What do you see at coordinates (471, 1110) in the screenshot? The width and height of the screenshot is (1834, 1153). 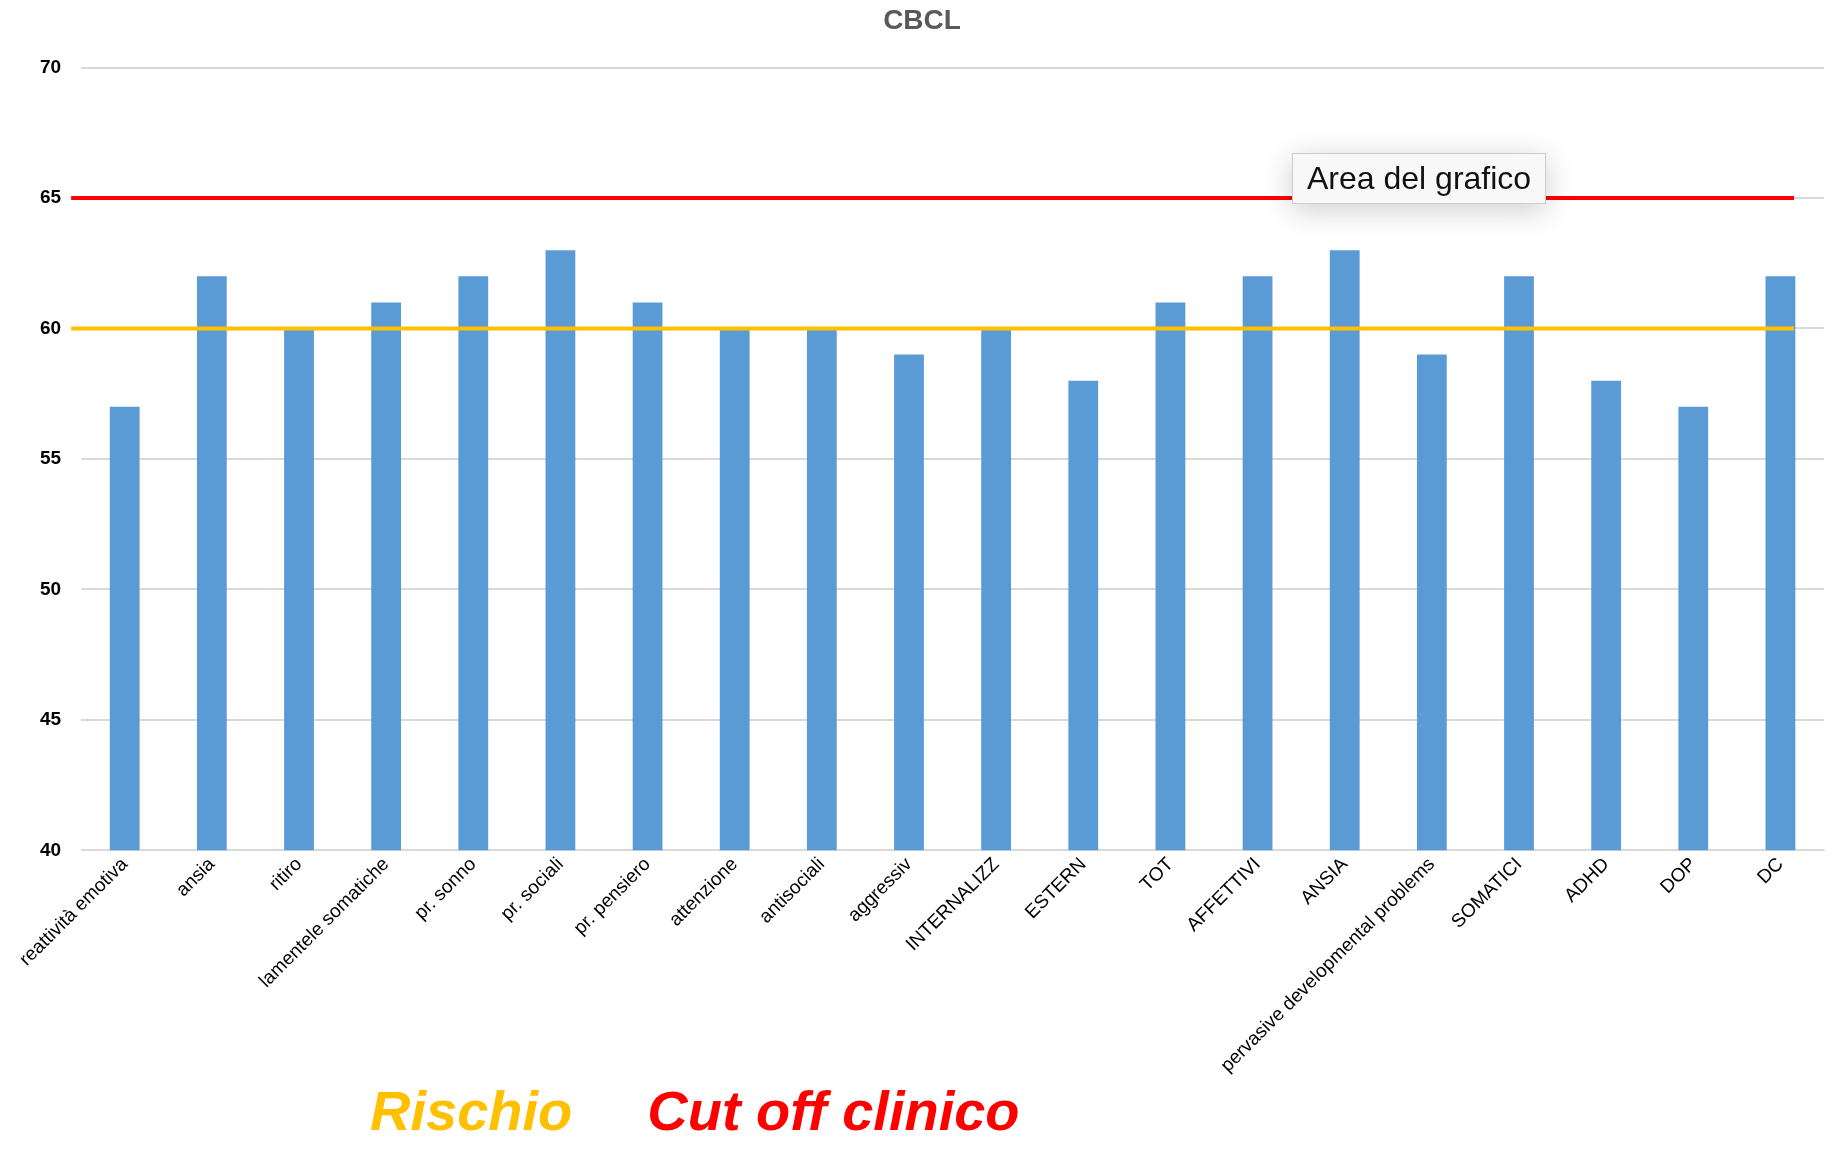 I see `ref-line-label: Rischio` at bounding box center [471, 1110].